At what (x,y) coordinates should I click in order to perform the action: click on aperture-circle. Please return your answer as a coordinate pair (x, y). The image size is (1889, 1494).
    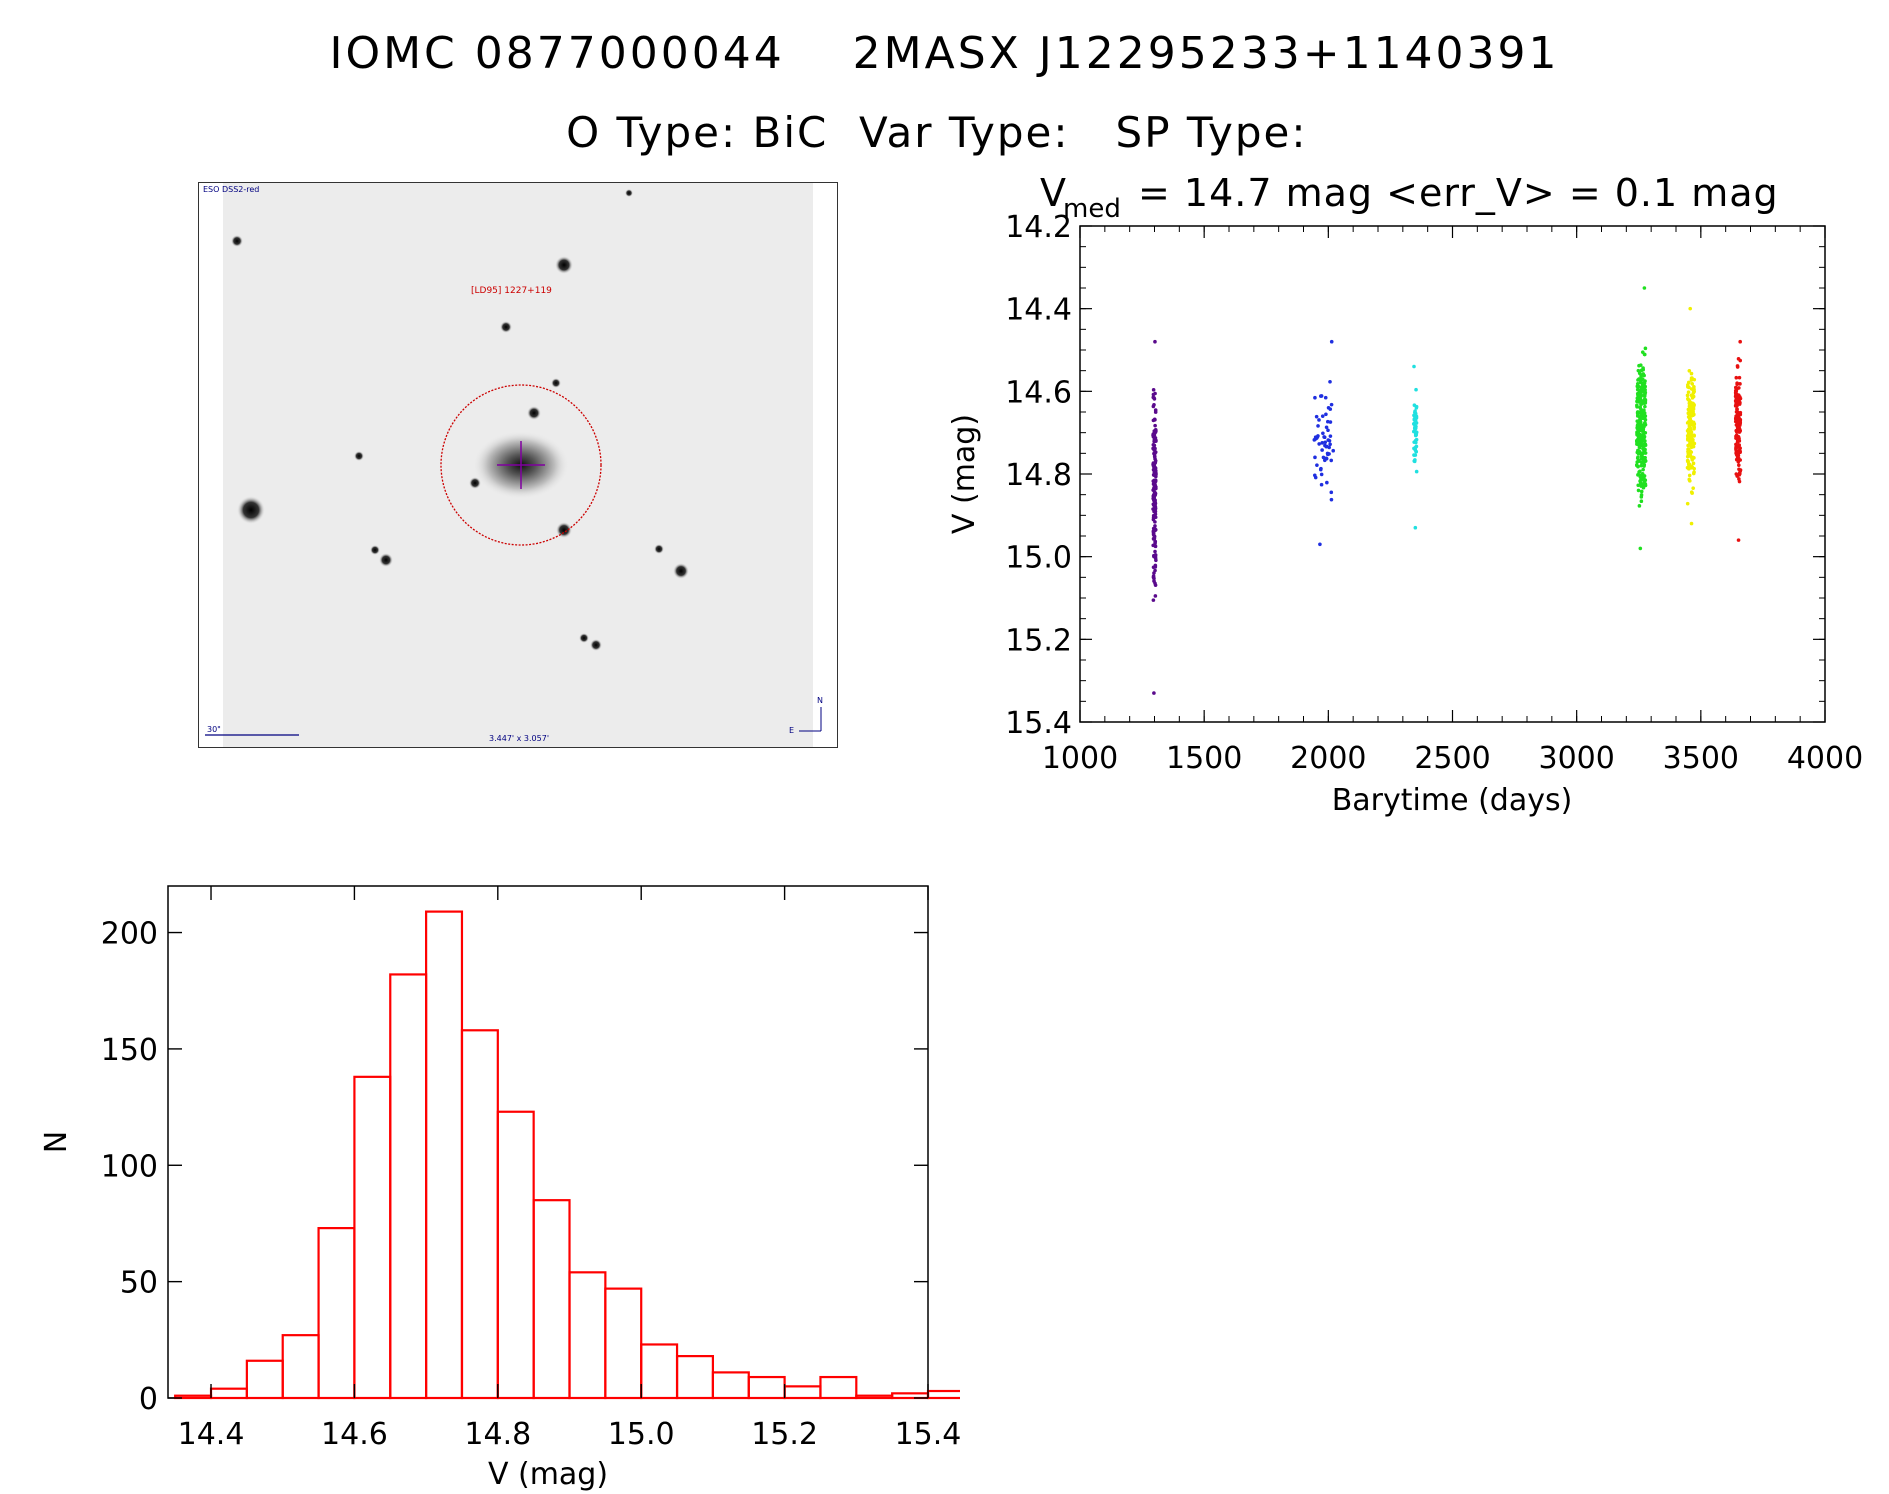
    Looking at the image, I should click on (521, 465).